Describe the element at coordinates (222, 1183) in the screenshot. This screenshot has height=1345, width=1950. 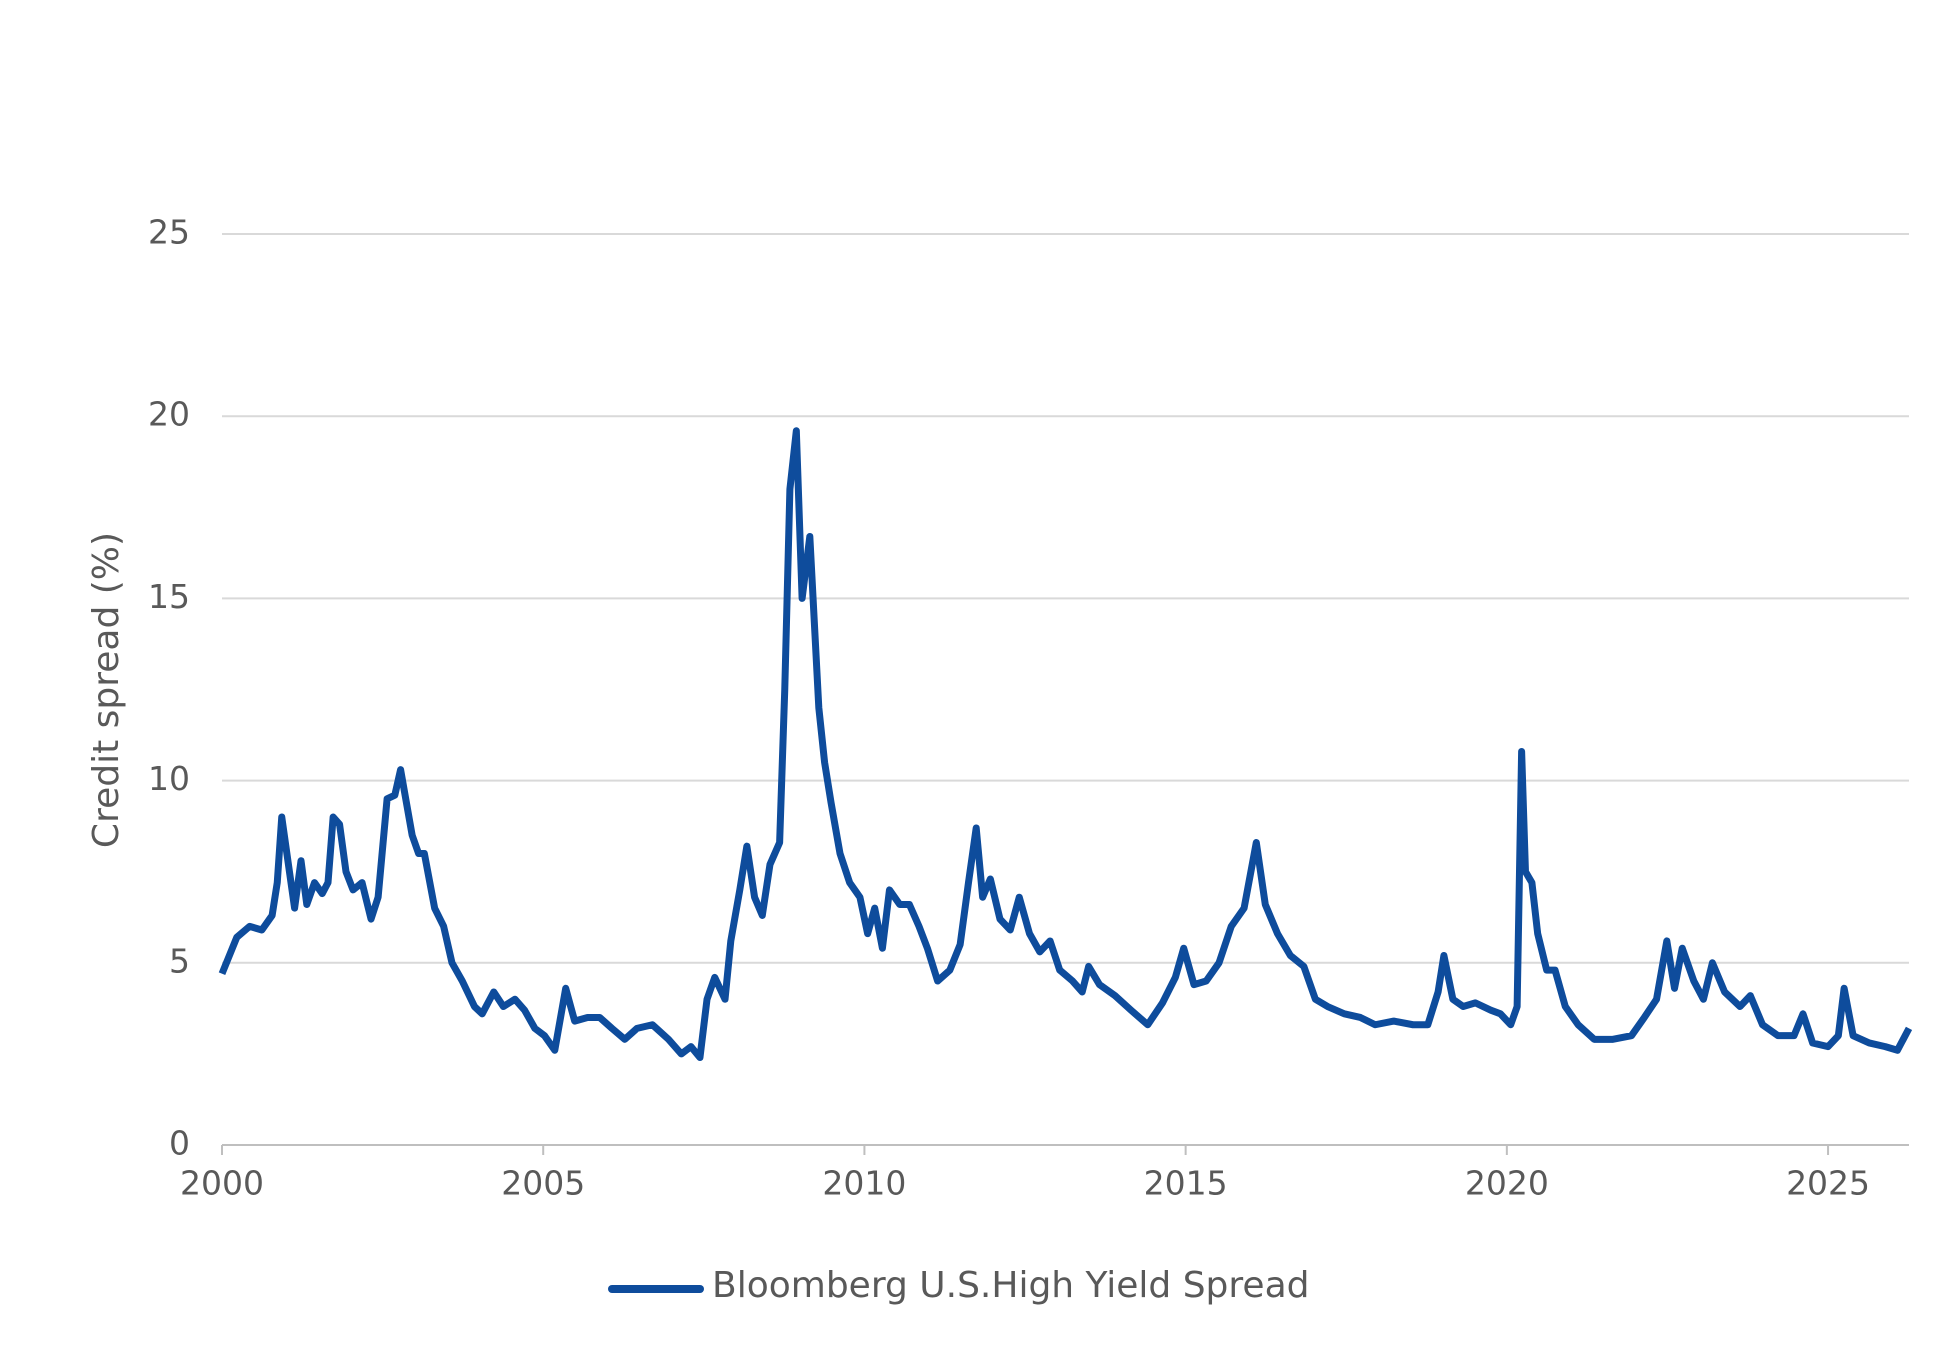
I see `x-tick-label: 2000` at that location.